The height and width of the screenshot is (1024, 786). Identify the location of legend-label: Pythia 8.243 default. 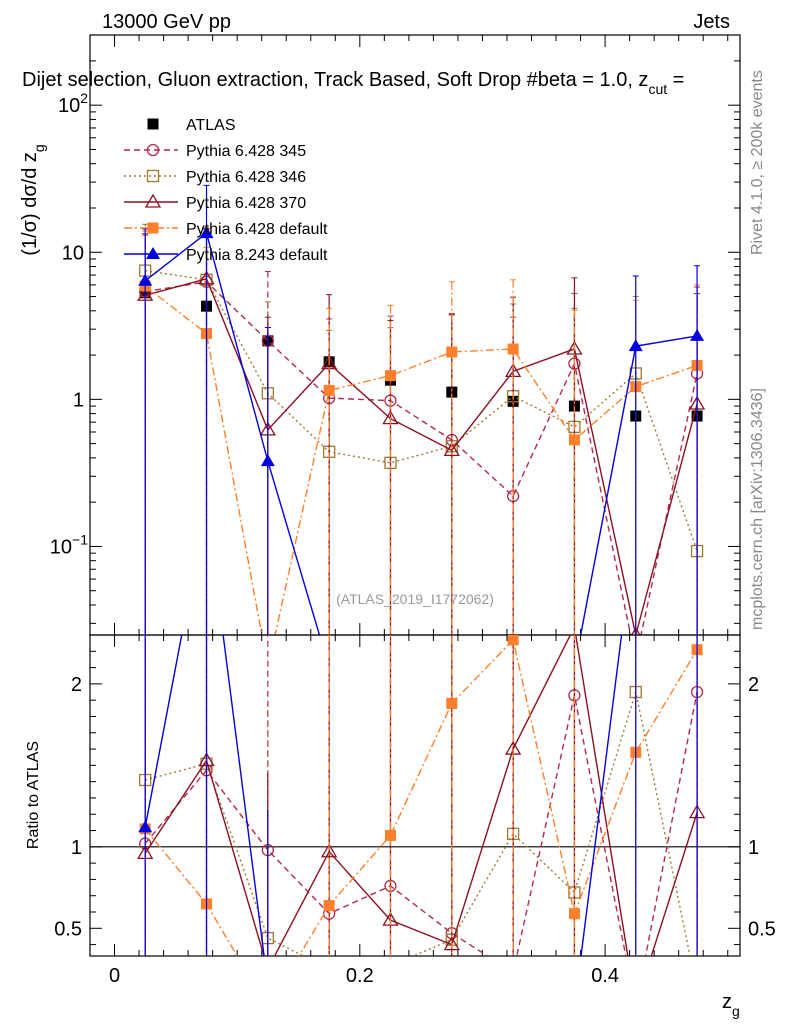
(257, 255).